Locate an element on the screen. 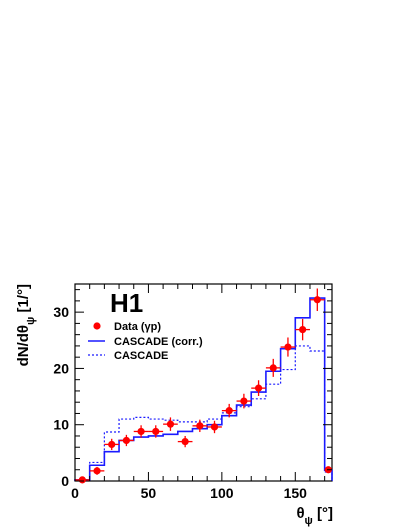 The image size is (409, 529). y-tick-label: 30 is located at coordinates (61, 312).